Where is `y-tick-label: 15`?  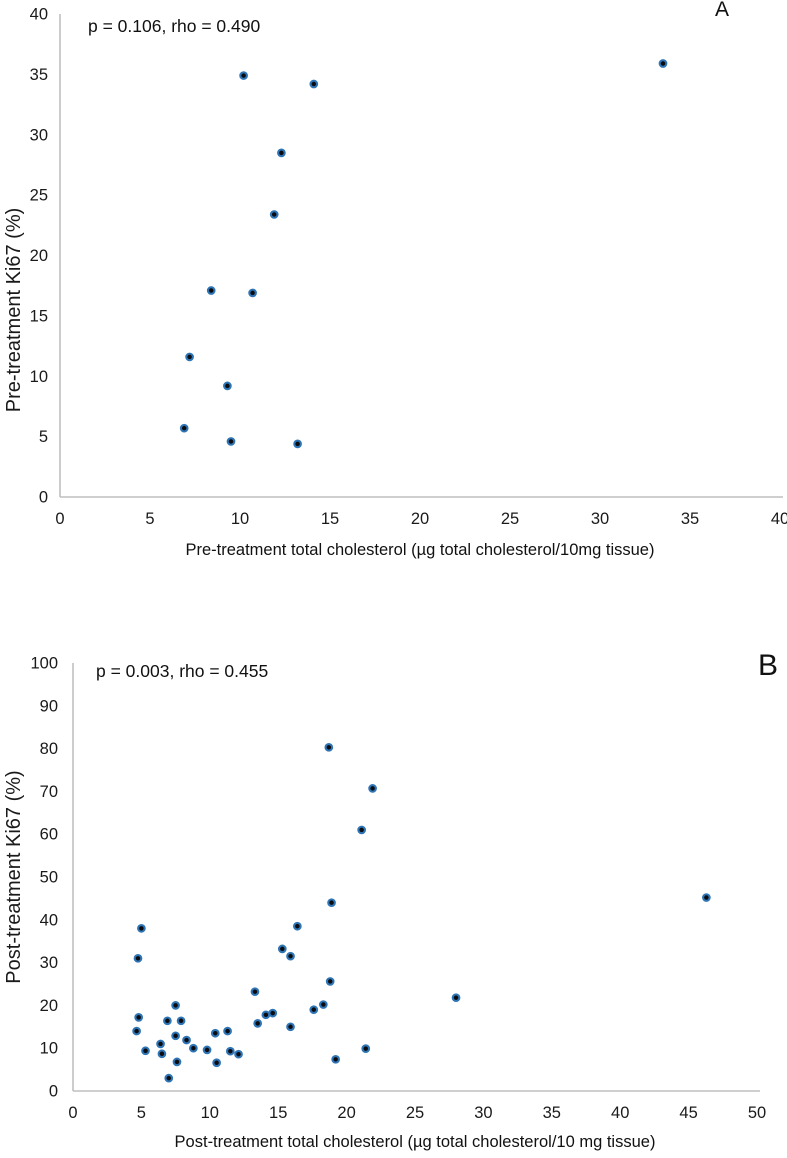 y-tick-label: 15 is located at coordinates (39, 316).